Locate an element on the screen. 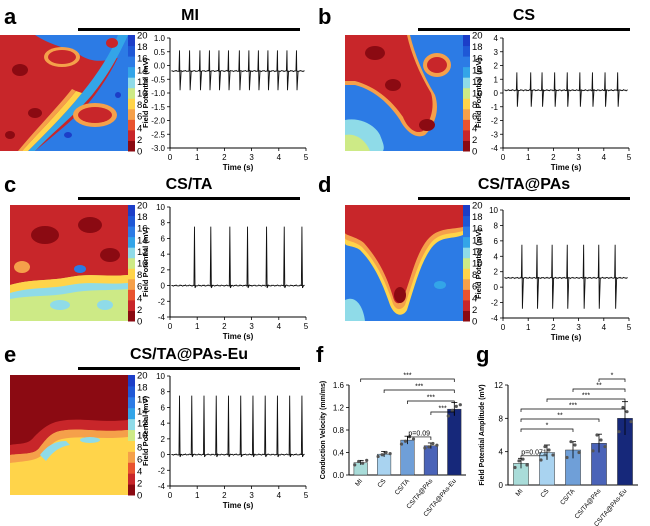 This screenshot has height=526, width=650. colorbar-tick-label: 16 is located at coordinates (142, 229).